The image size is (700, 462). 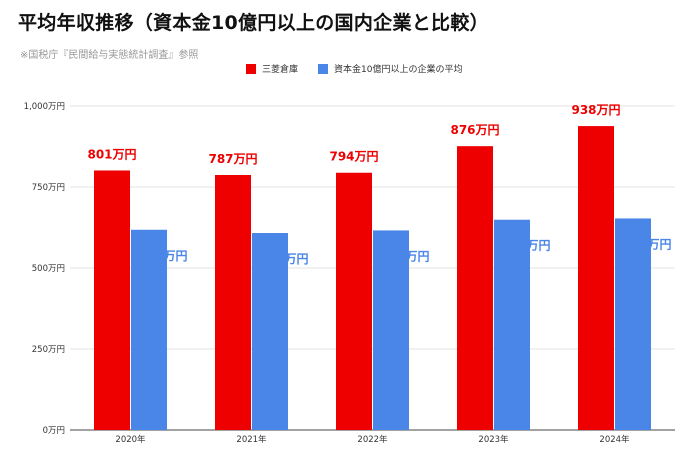 What do you see at coordinates (109, 55) in the screenshot?
I see `source-note: ※国税庁『民間給与実態統計調査』参照` at bounding box center [109, 55].